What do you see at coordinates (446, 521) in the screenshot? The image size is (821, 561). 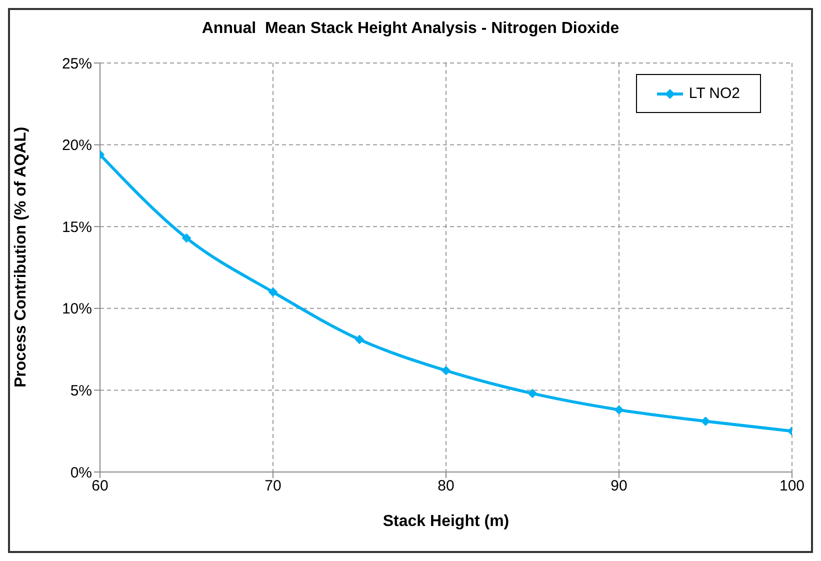 I see `x-axis-title: Stack Height (m)` at bounding box center [446, 521].